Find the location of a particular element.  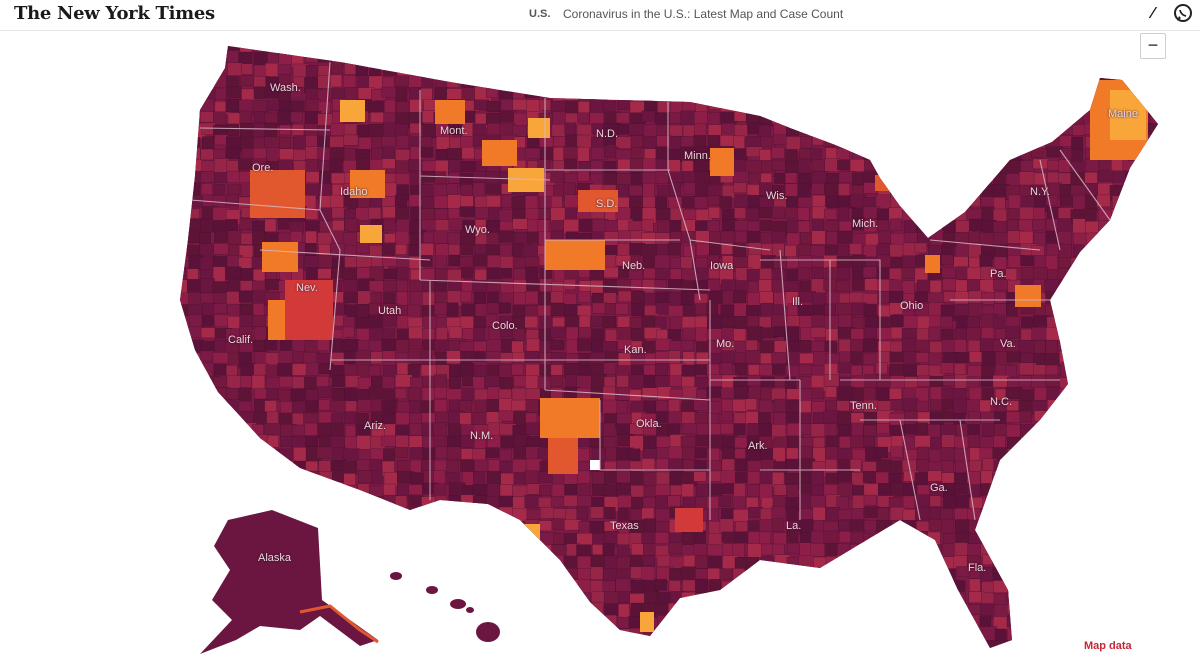

state-label-ohio: Ohio is located at coordinates (912, 306).